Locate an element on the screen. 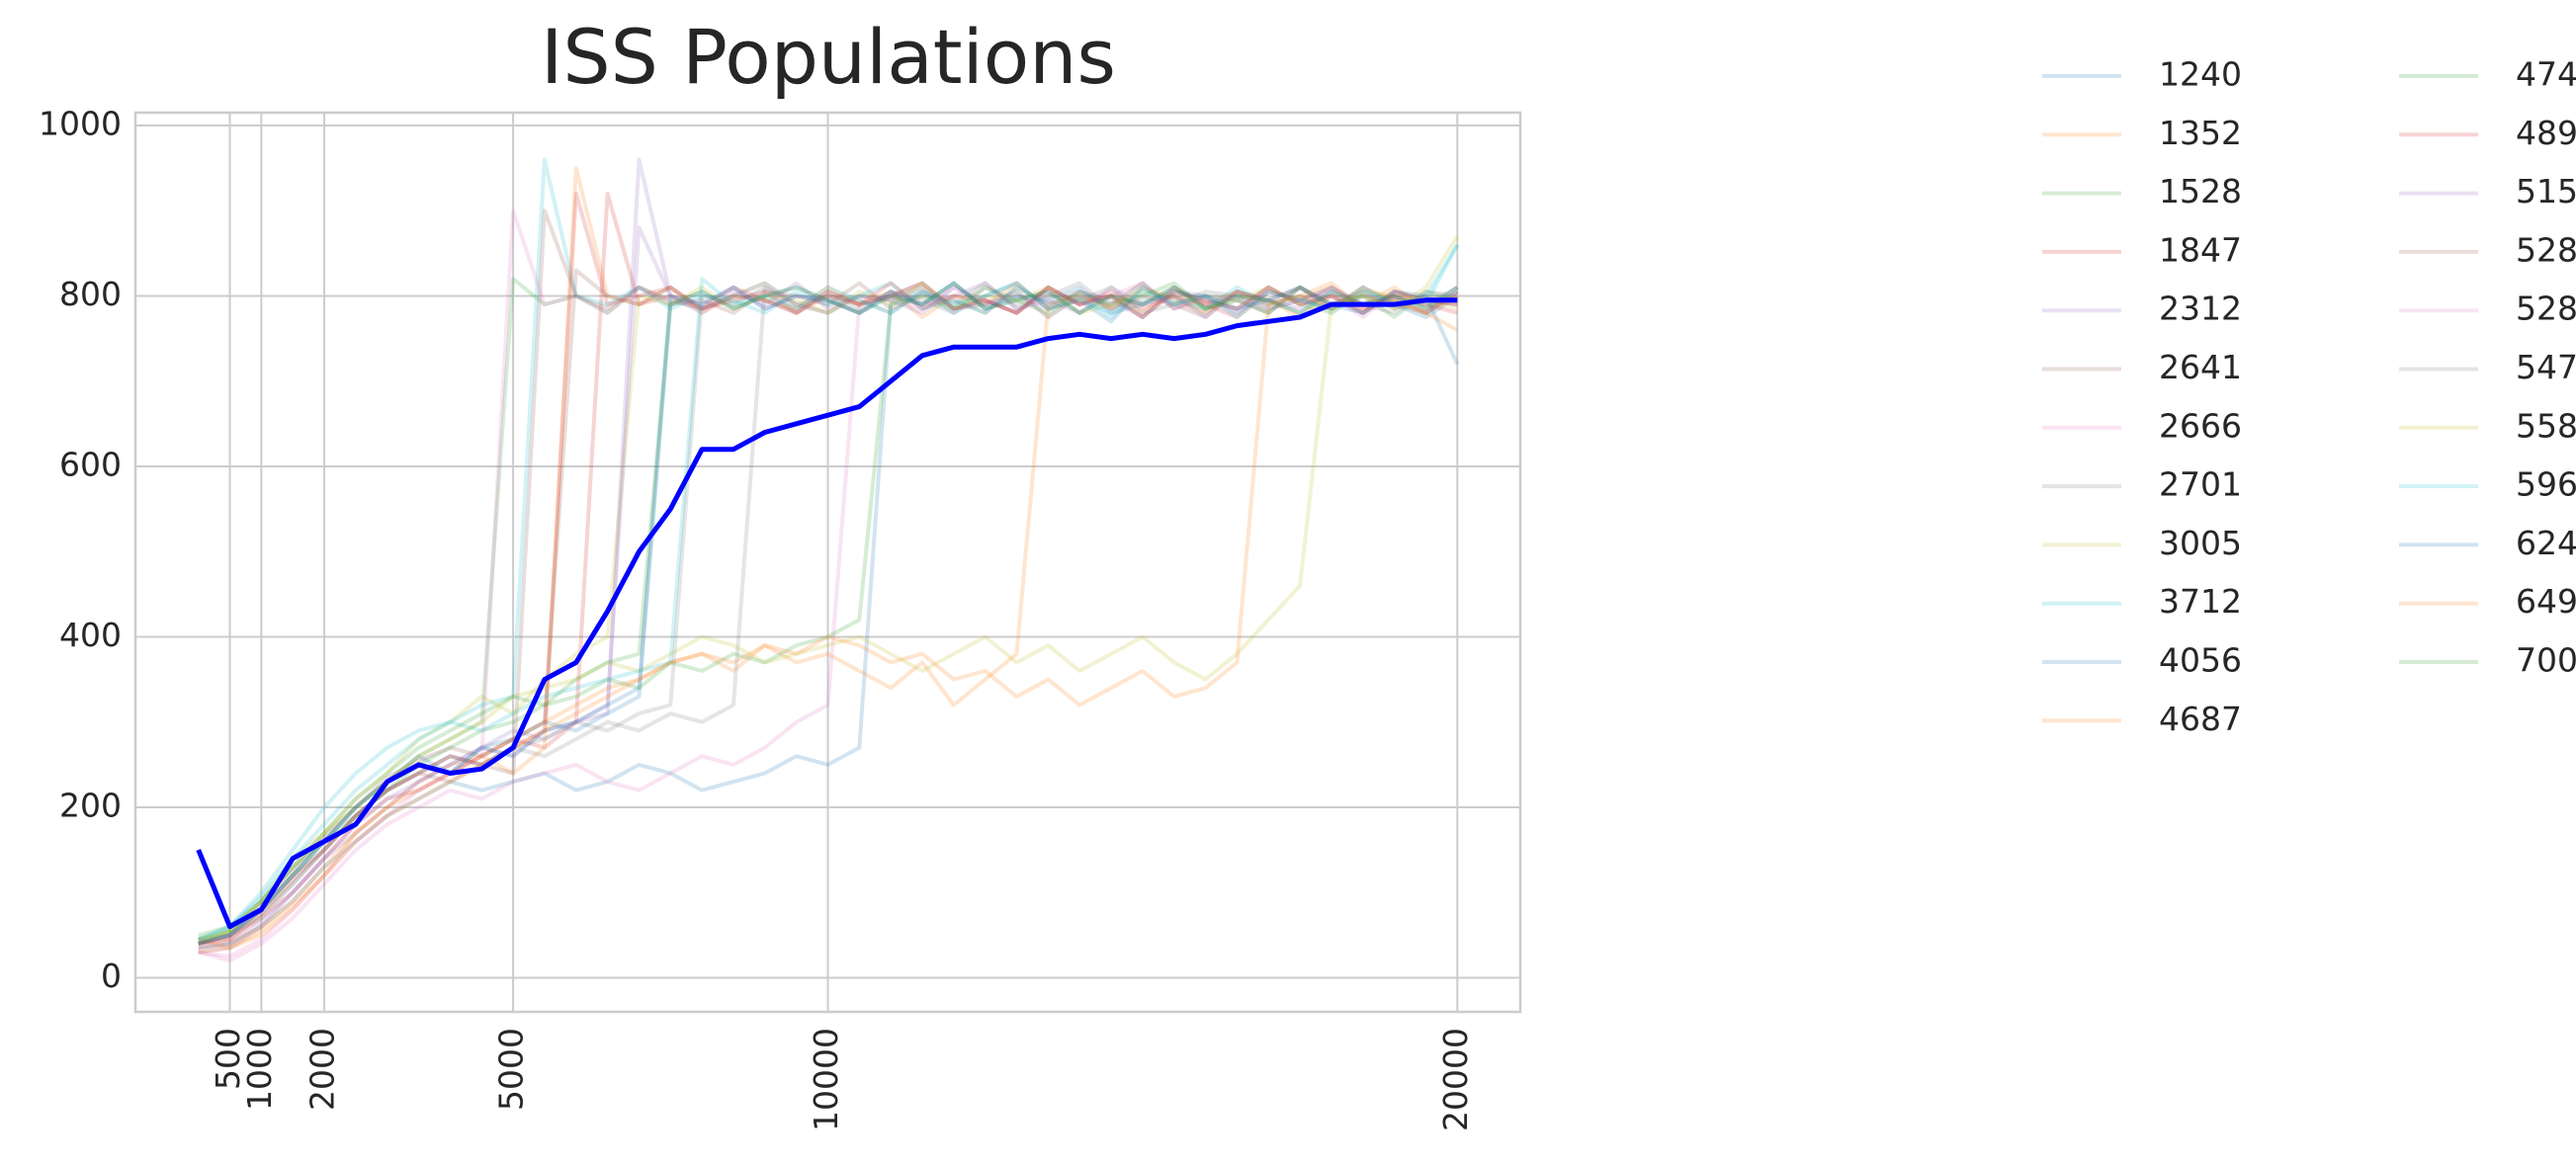 This screenshot has height=1167, width=2576. legend-label: 2666 is located at coordinates (2200, 425).